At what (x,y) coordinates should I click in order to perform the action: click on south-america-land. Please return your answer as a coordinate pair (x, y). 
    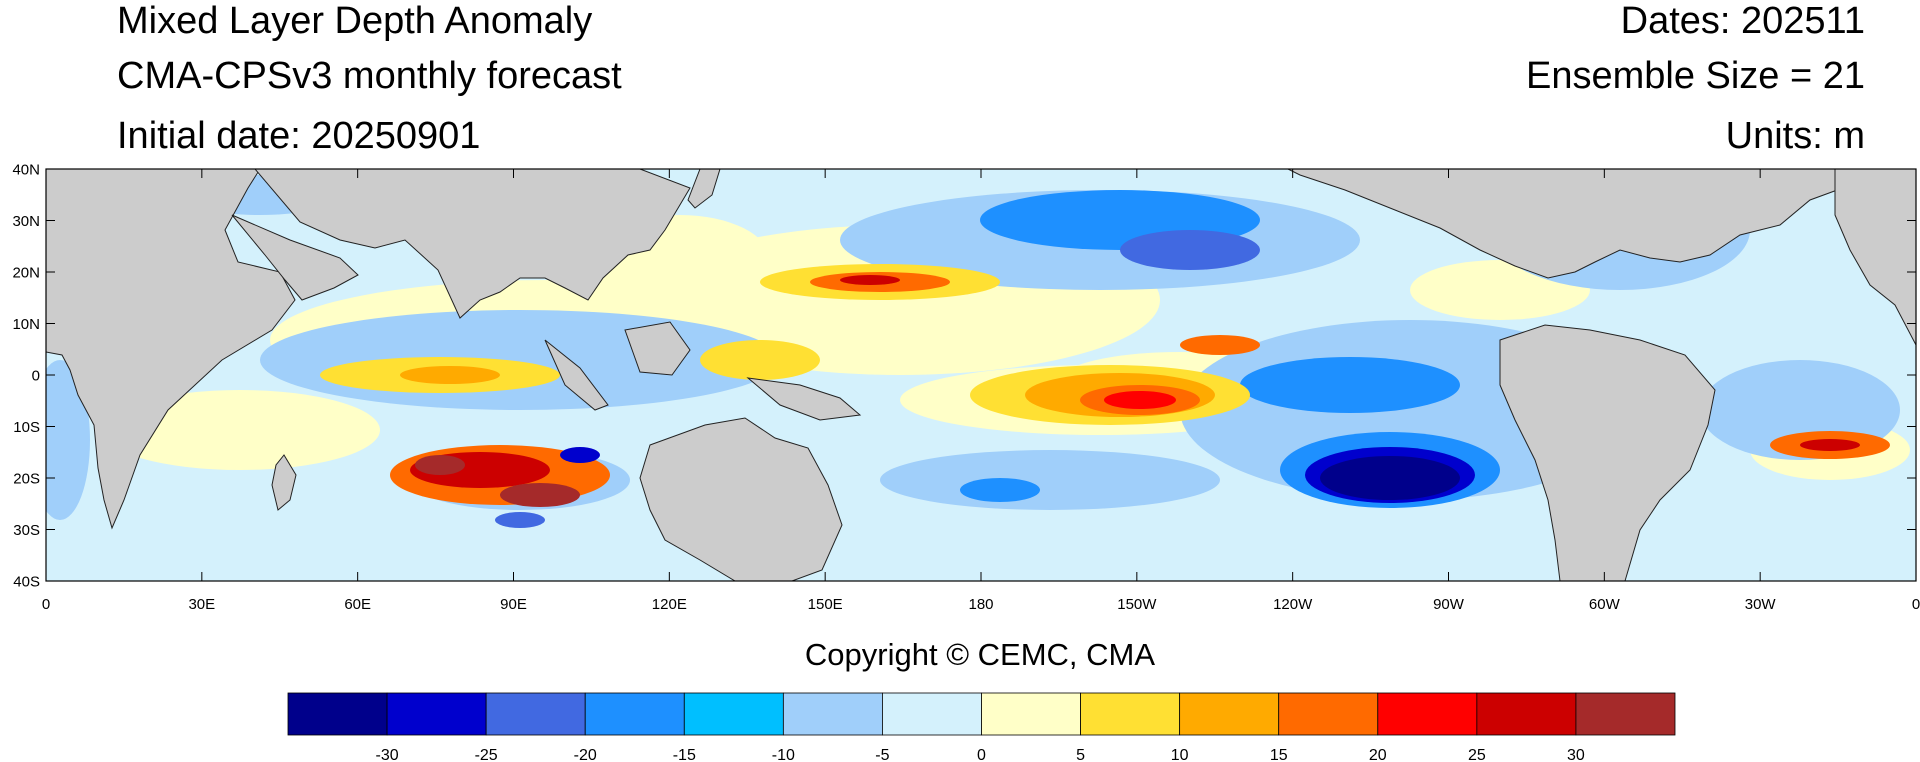
    Looking at the image, I should click on (1607, 452).